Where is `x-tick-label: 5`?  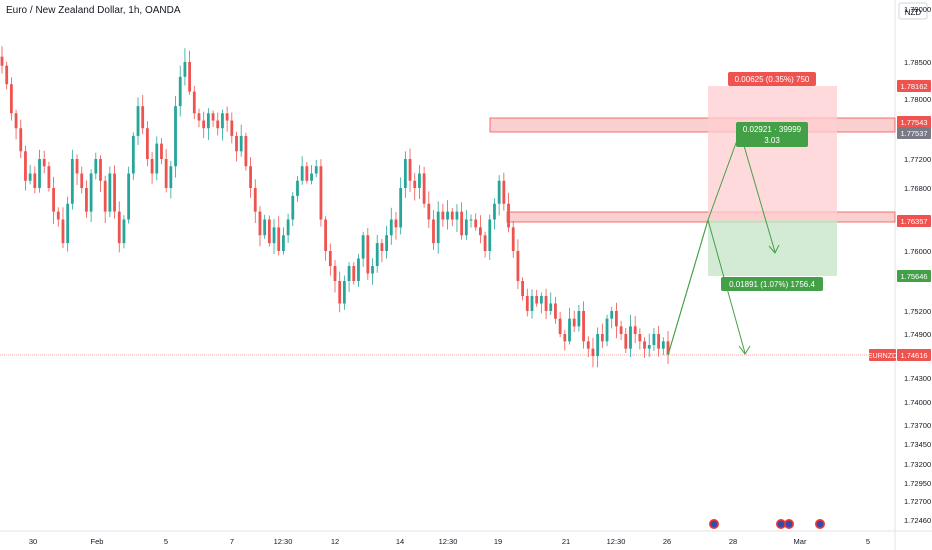
x-tick-label: 5 is located at coordinates (166, 541).